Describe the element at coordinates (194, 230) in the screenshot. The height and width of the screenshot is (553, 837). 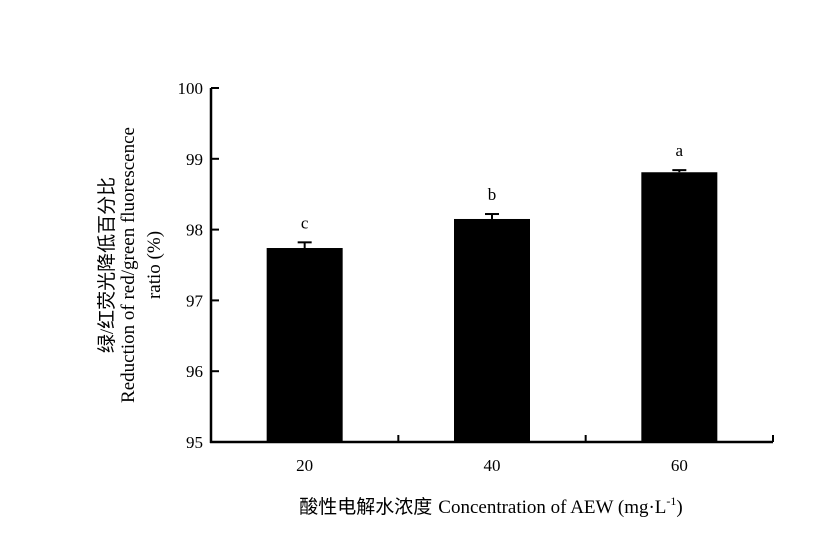
I see `y-tick-label: 98` at that location.